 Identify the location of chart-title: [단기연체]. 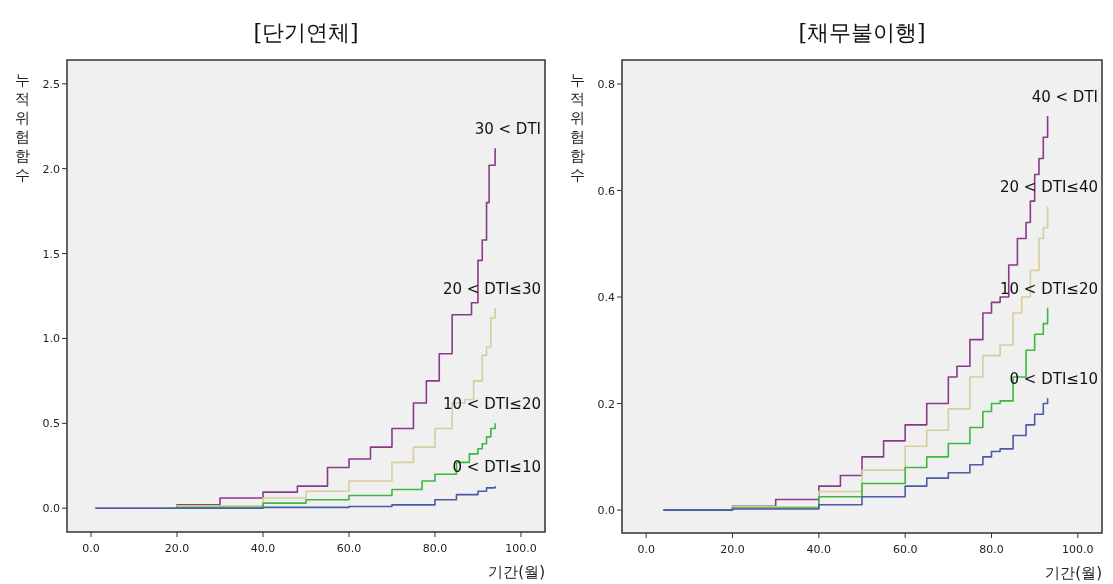
(306, 32).